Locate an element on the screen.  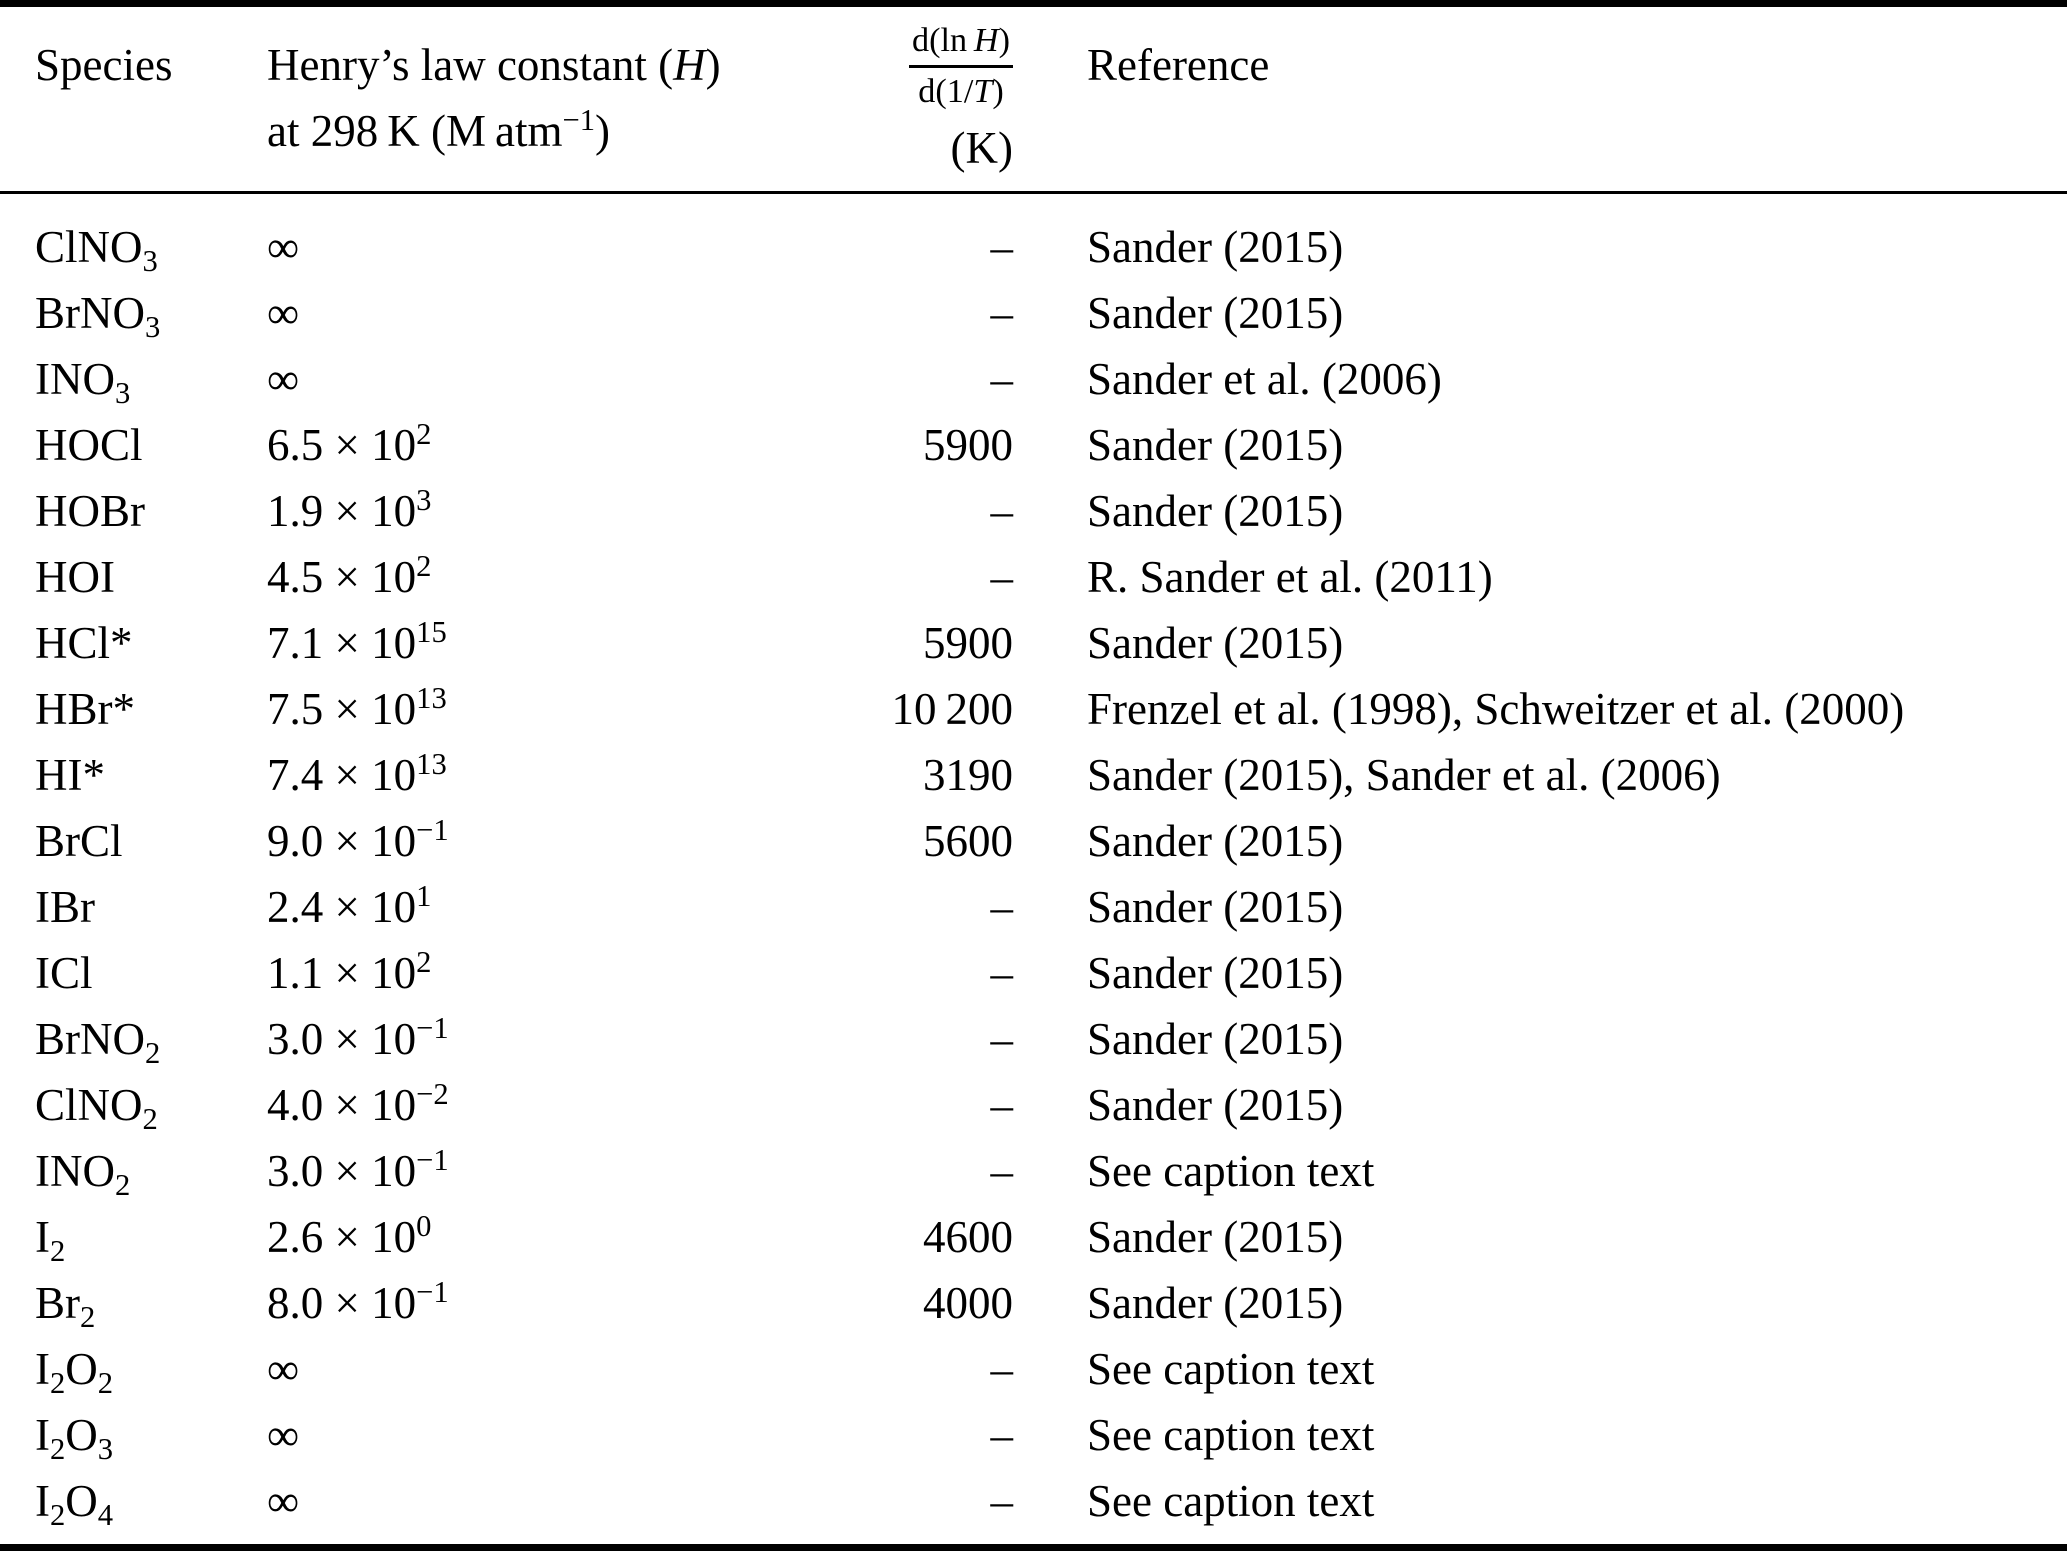
slope-cell: 10 200 is located at coordinates (952, 709).